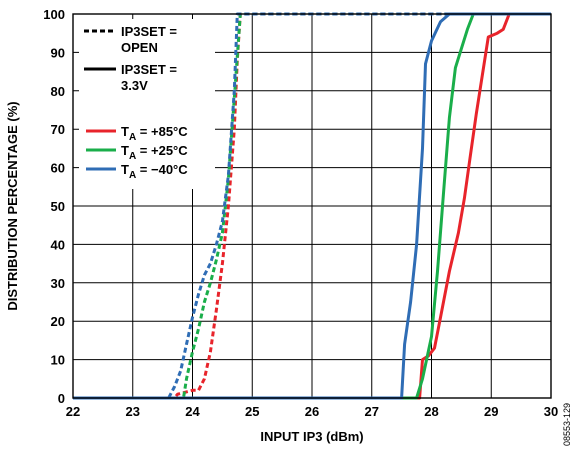 The height and width of the screenshot is (449, 573). Describe the element at coordinates (58, 360) in the screenshot. I see `y-tick-label: 10` at that location.